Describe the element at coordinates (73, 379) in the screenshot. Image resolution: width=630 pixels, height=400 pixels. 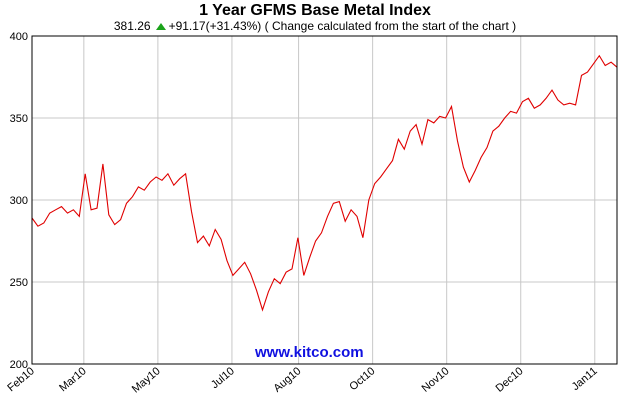
I see `x-tick-label: Mar10` at that location.